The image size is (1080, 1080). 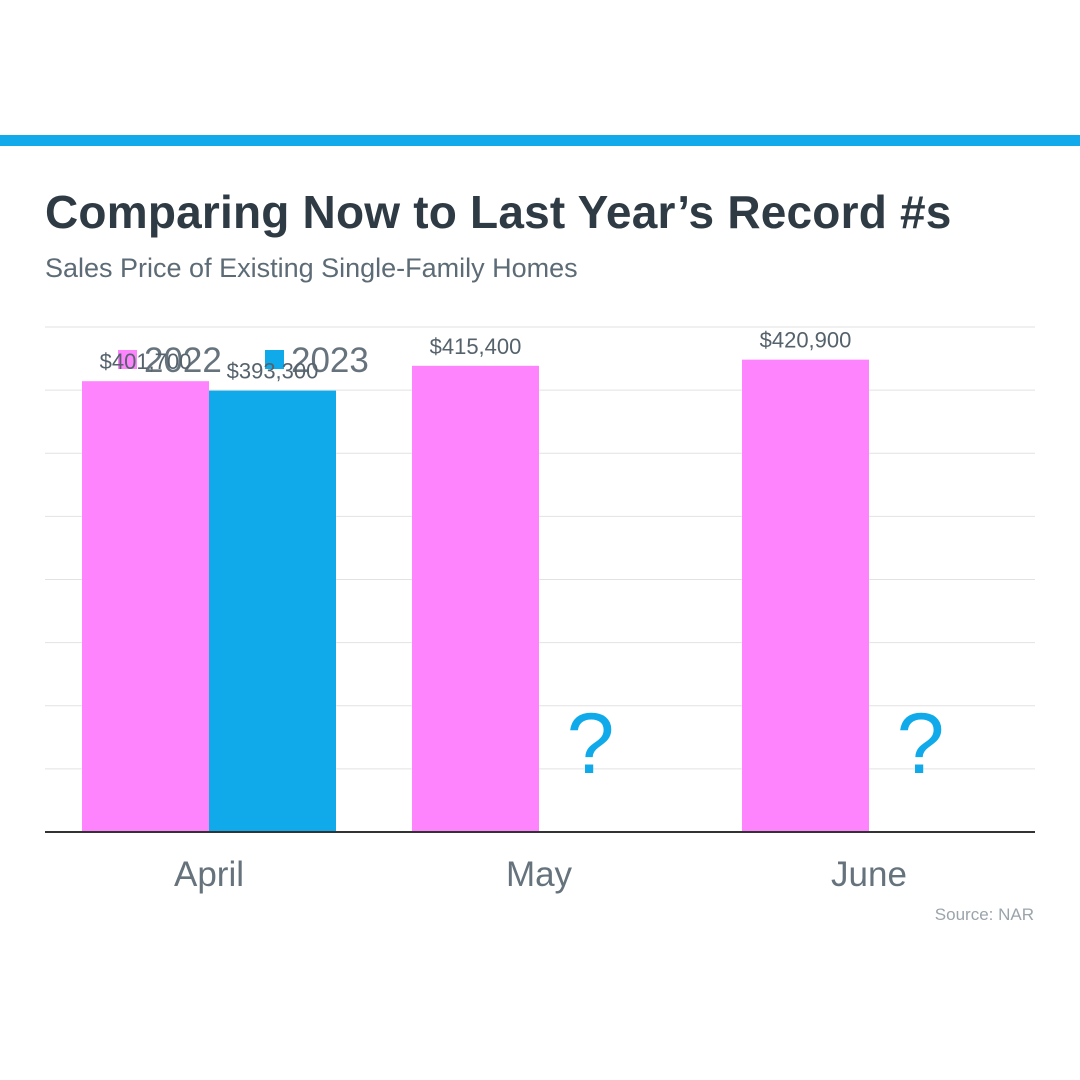 What do you see at coordinates (330, 360) in the screenshot?
I see `legend-label-2023: 2023` at bounding box center [330, 360].